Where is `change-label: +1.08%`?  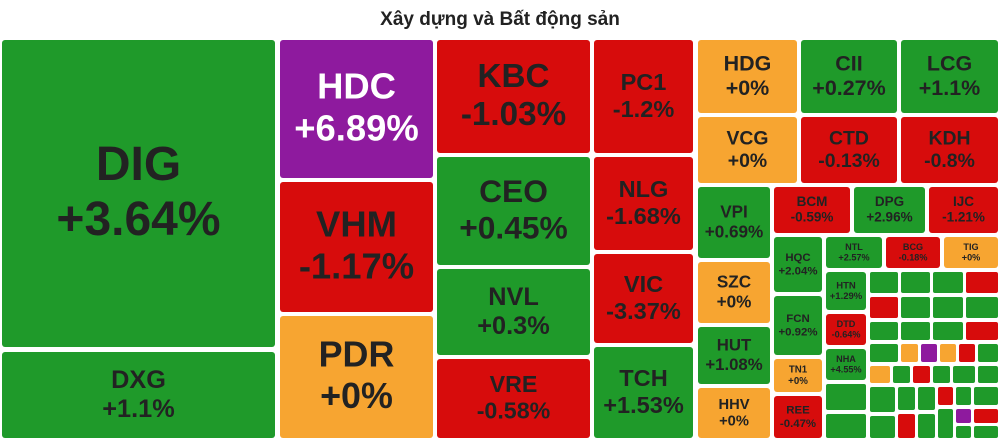
change-label: +1.08% is located at coordinates (733, 364).